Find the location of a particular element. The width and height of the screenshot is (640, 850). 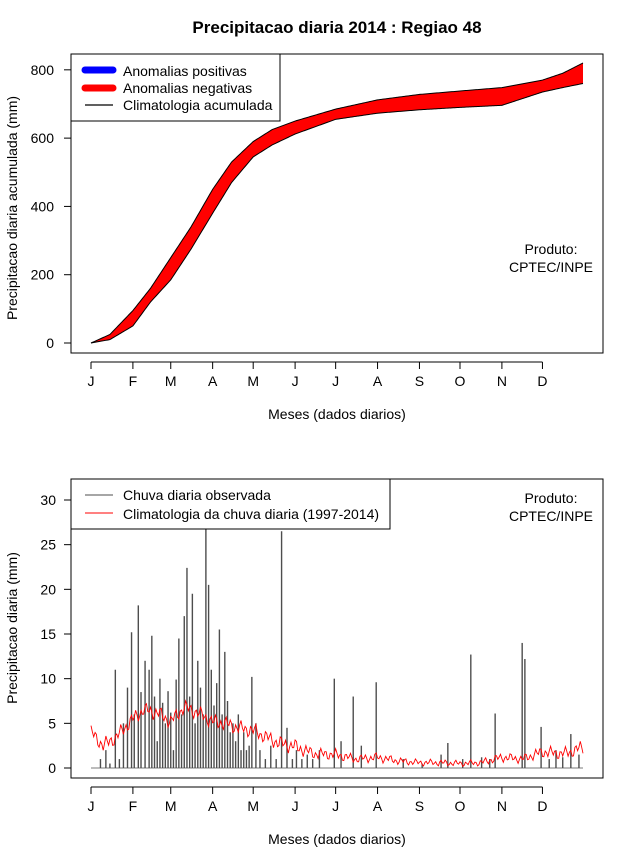

daily-y-axis: 0 5 10 15 20 25 30 is located at coordinates (55, 634).